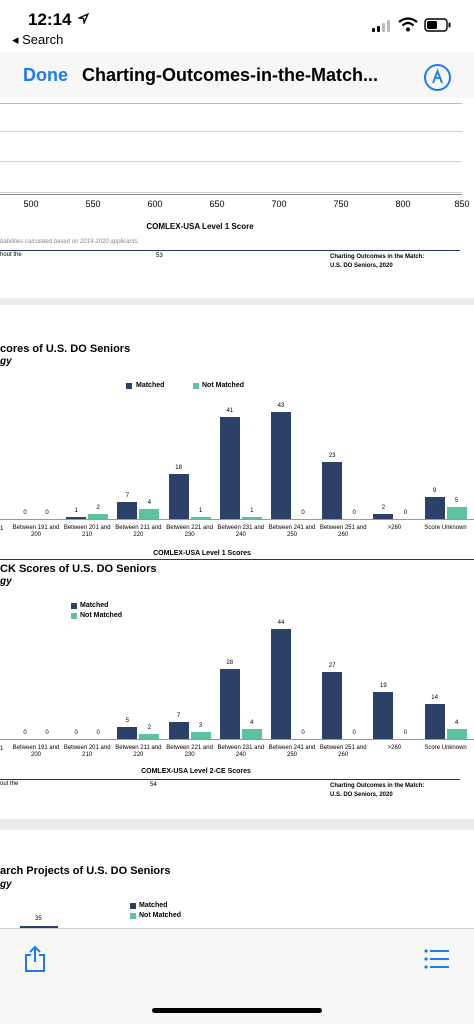  What do you see at coordinates (437, 961) in the screenshot?
I see `outline-list-icon` at bounding box center [437, 961].